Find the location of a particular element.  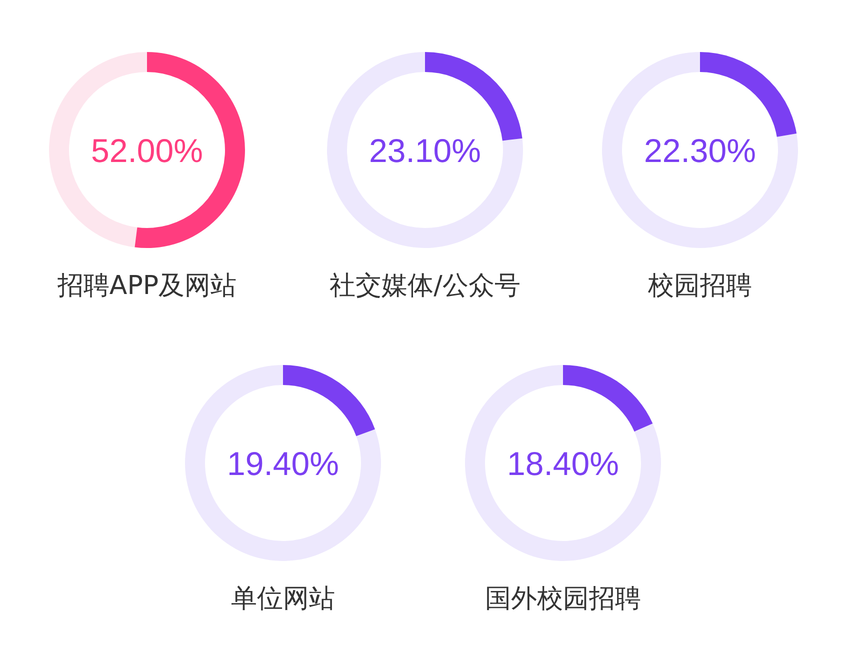

text: 校园招聘 is located at coordinates (699, 286).